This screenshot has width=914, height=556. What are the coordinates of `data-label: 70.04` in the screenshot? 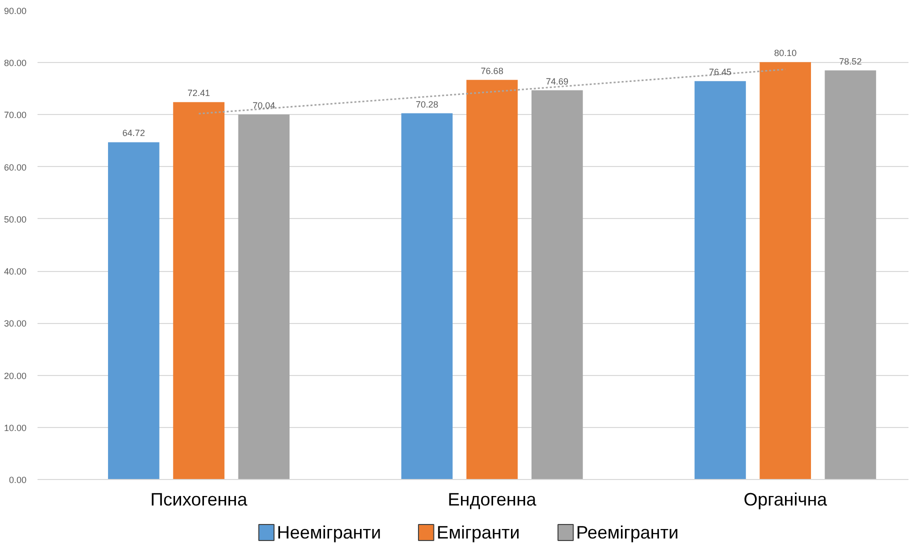 It's located at (264, 105).